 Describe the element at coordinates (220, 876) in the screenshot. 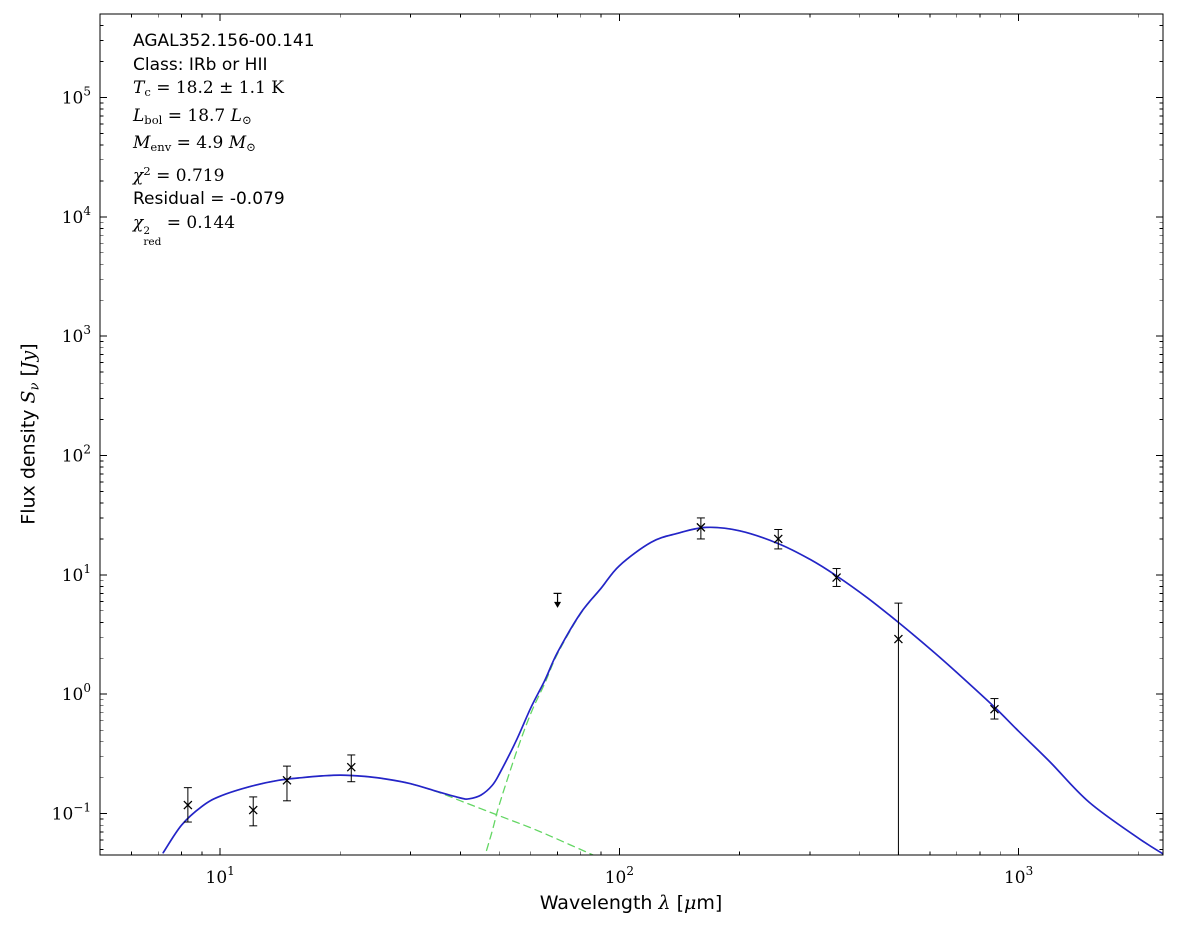

I see `x-tick-label: 10¹` at that location.